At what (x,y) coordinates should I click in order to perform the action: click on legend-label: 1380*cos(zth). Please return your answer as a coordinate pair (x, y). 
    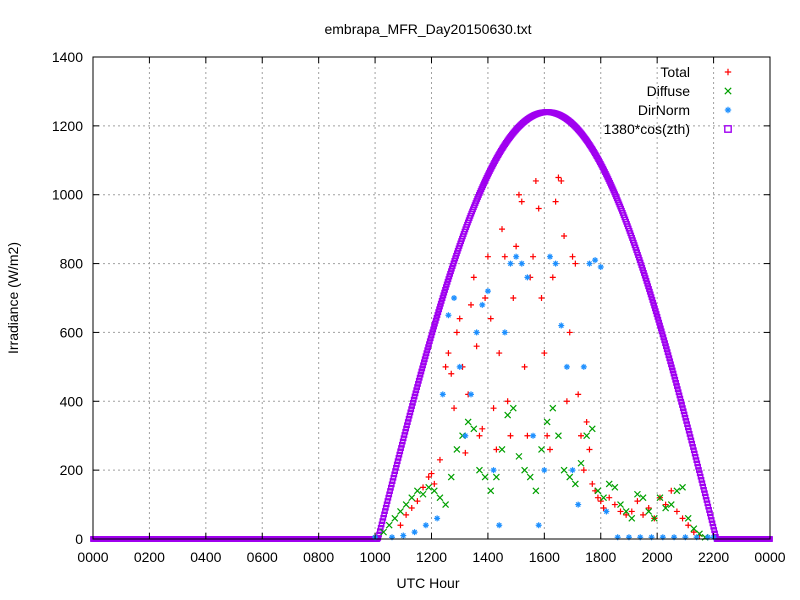
    Looking at the image, I should click on (647, 129).